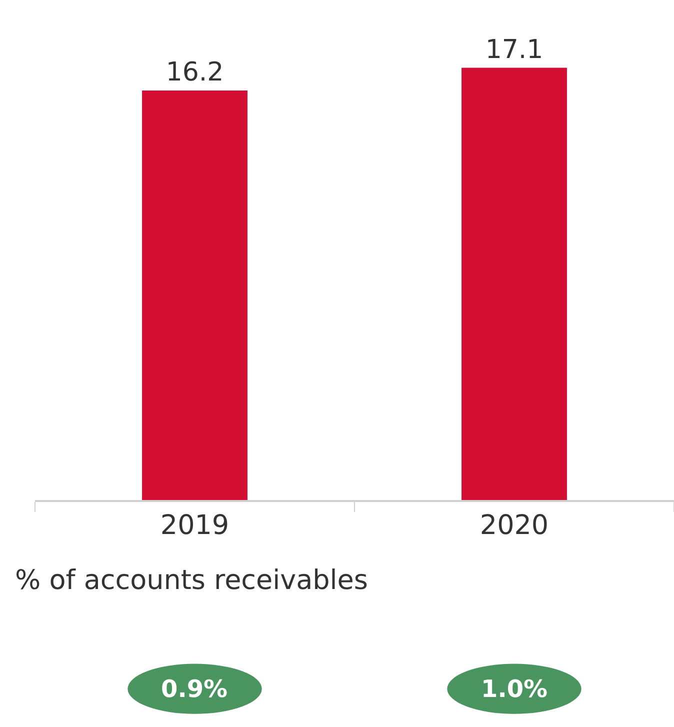 The width and height of the screenshot is (674, 727). I want to click on text: 0.9%, so click(194, 689).